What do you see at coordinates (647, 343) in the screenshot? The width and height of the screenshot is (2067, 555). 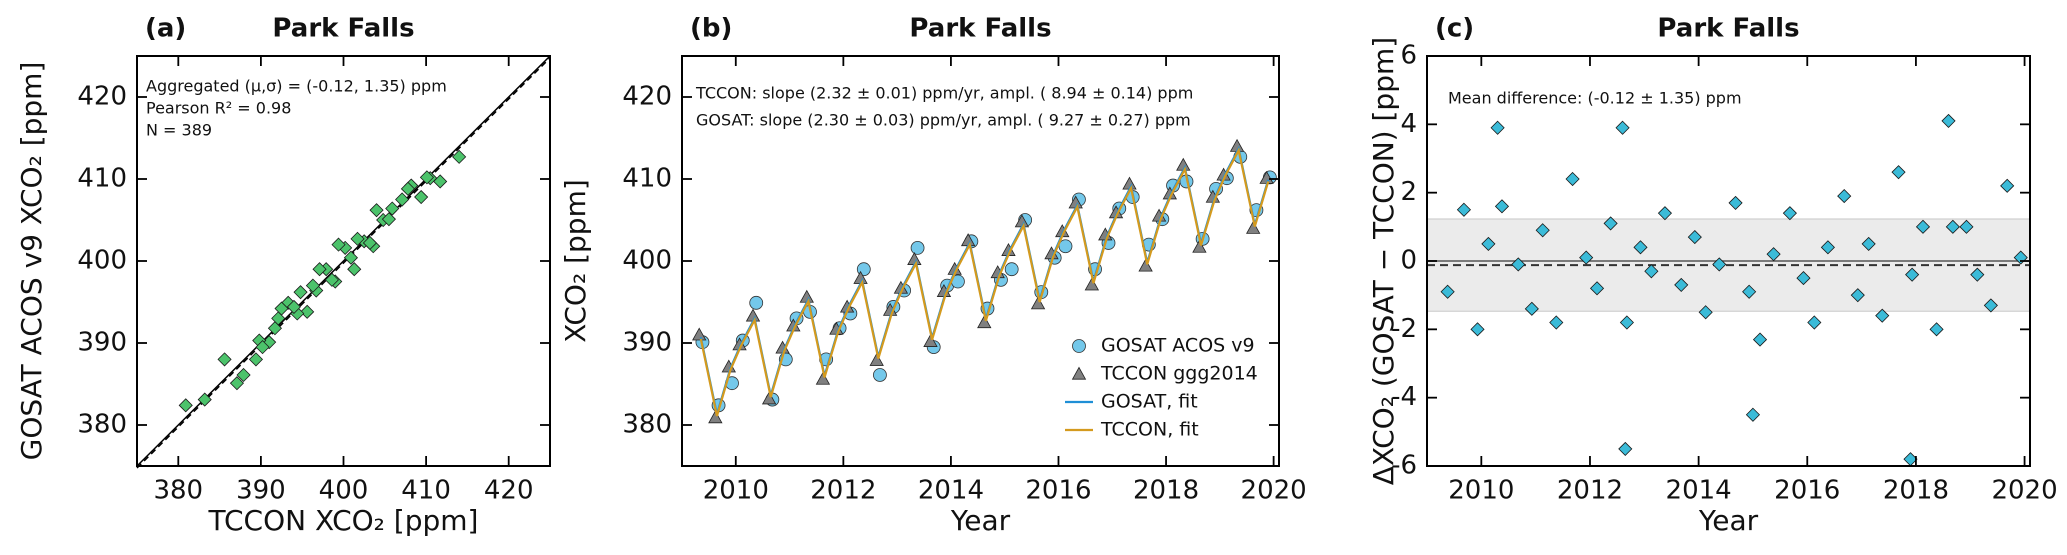 I see `y-tick-label: 390` at bounding box center [647, 343].